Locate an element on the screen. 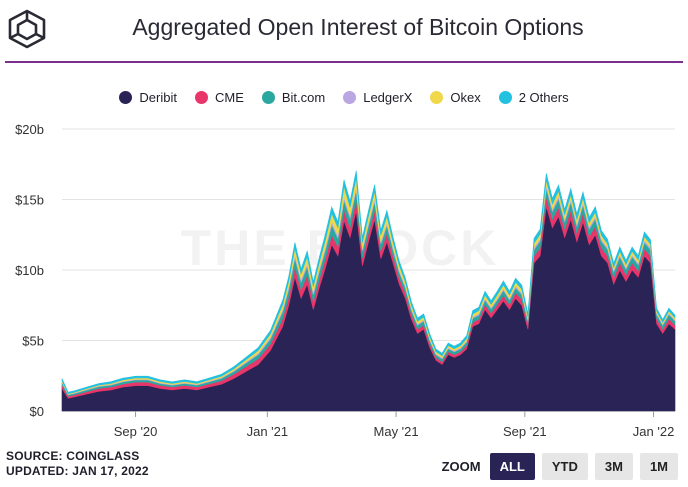 The image size is (688, 487). legend-label: Bit.com is located at coordinates (303, 97).